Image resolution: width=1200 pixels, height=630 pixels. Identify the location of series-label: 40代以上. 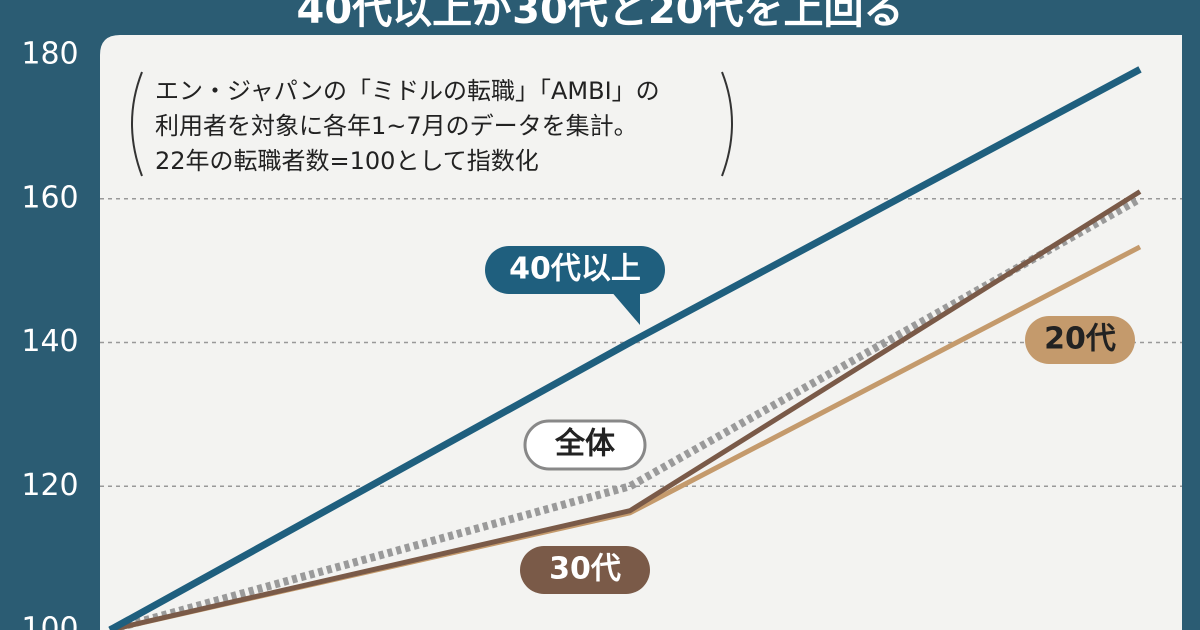
(575, 269).